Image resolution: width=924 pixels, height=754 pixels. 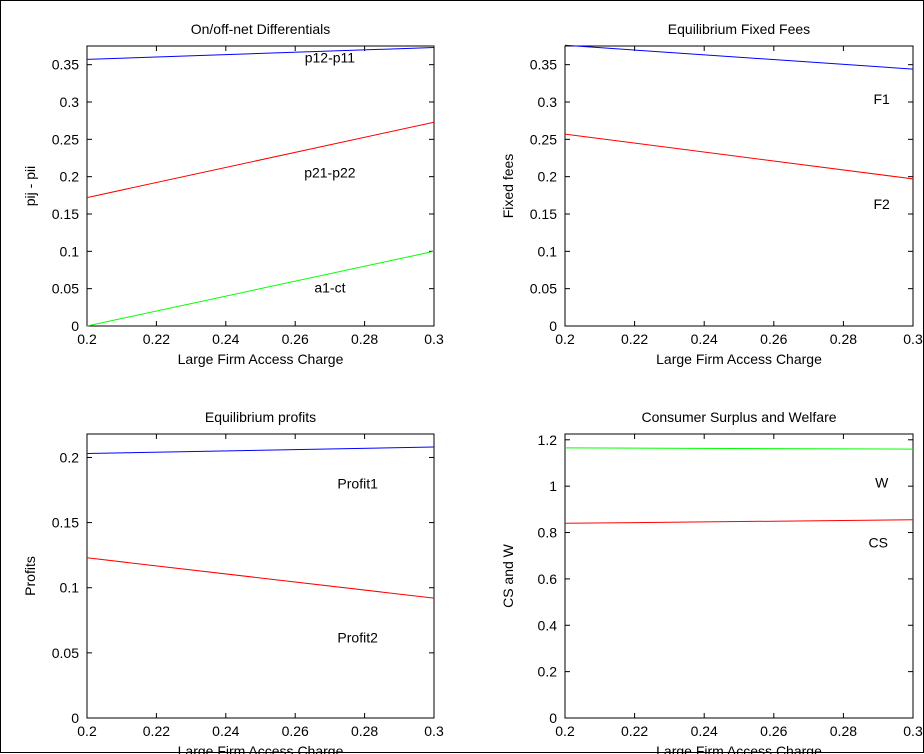 What do you see at coordinates (330, 172) in the screenshot?
I see `series-label: p21-p22` at bounding box center [330, 172].